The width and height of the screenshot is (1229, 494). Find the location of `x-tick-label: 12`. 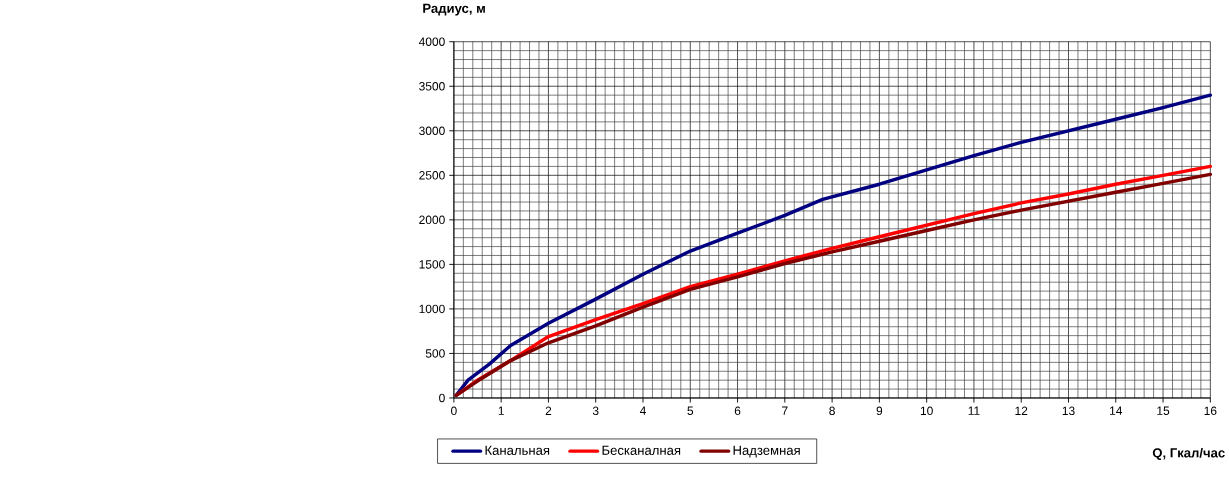

x-tick-label: 12 is located at coordinates (1021, 410).